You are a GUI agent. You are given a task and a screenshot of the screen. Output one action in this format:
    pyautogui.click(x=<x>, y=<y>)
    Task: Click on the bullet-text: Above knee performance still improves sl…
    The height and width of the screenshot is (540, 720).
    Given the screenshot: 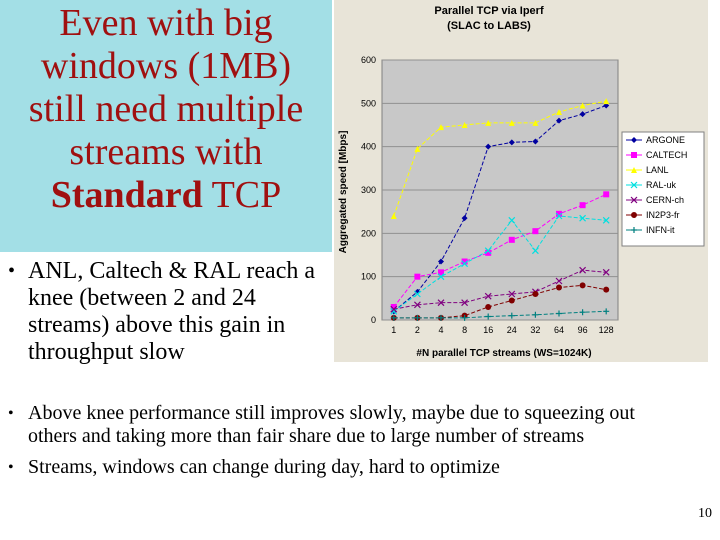 What is the action you would take?
    pyautogui.click(x=331, y=424)
    